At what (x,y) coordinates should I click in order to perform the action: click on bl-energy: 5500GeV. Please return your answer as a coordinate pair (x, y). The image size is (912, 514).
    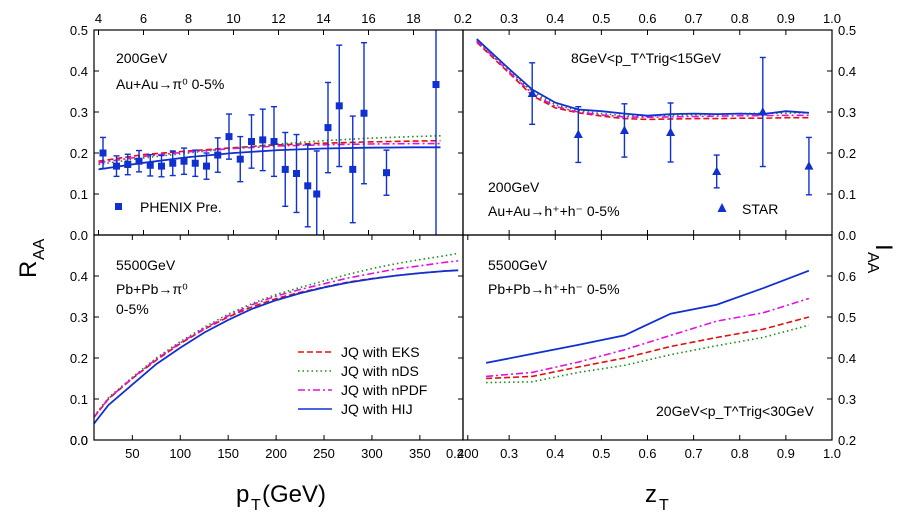
    Looking at the image, I should click on (146, 265).